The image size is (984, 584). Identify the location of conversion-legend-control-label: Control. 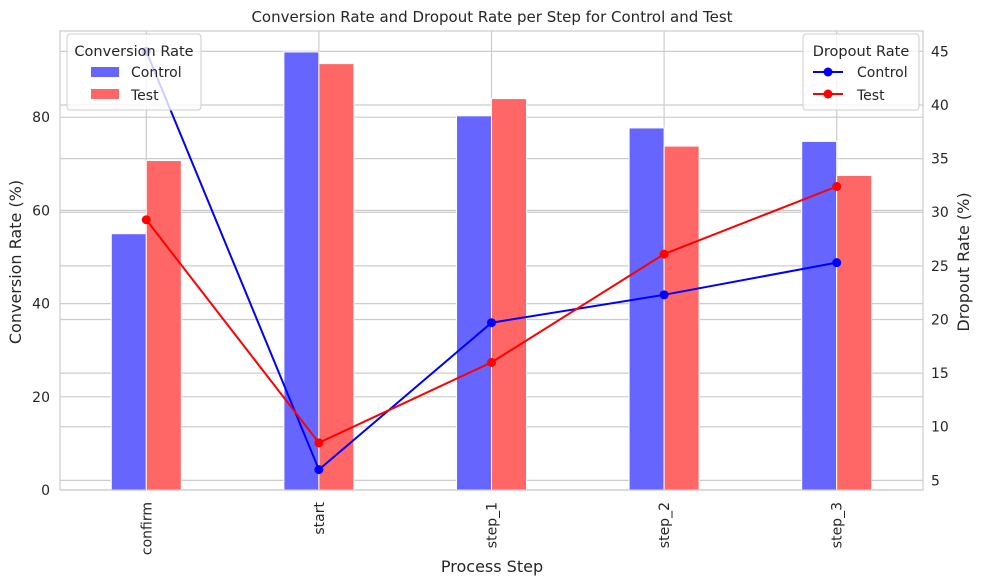
(156, 73).